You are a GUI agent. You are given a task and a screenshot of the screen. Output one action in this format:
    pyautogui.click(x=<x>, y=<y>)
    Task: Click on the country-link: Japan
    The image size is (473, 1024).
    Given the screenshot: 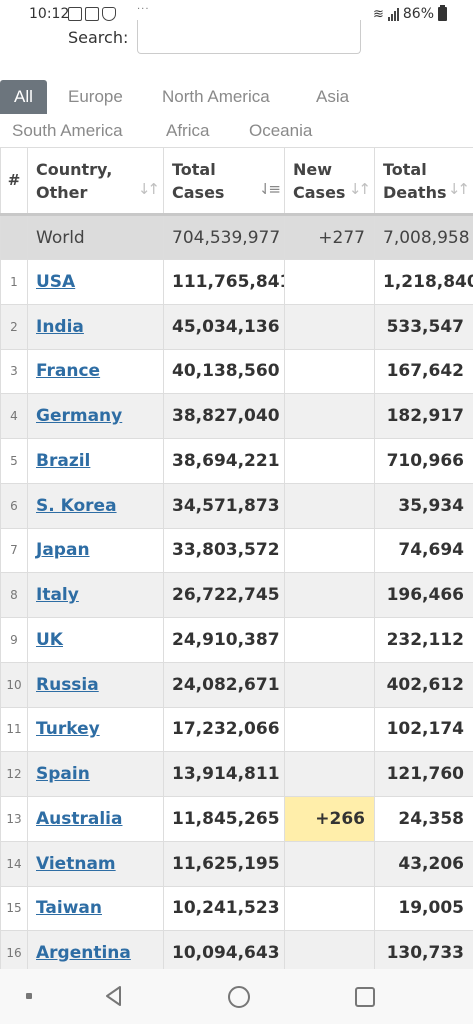 What is the action you would take?
    pyautogui.click(x=63, y=550)
    